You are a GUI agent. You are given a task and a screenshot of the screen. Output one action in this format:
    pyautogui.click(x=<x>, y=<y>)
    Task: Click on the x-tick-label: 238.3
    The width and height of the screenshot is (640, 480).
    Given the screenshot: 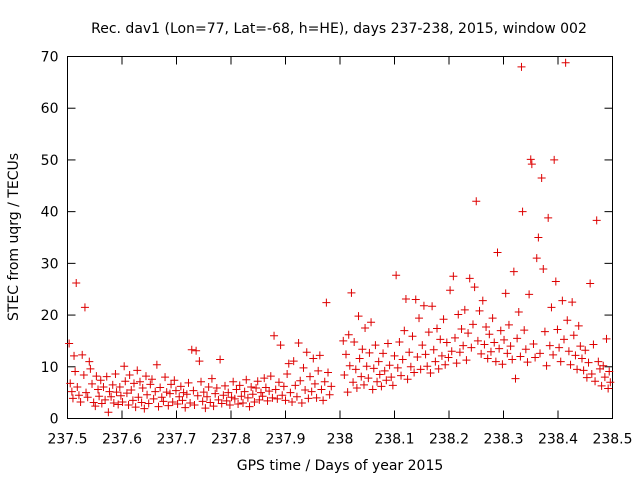 What is the action you would take?
    pyautogui.click(x=503, y=440)
    